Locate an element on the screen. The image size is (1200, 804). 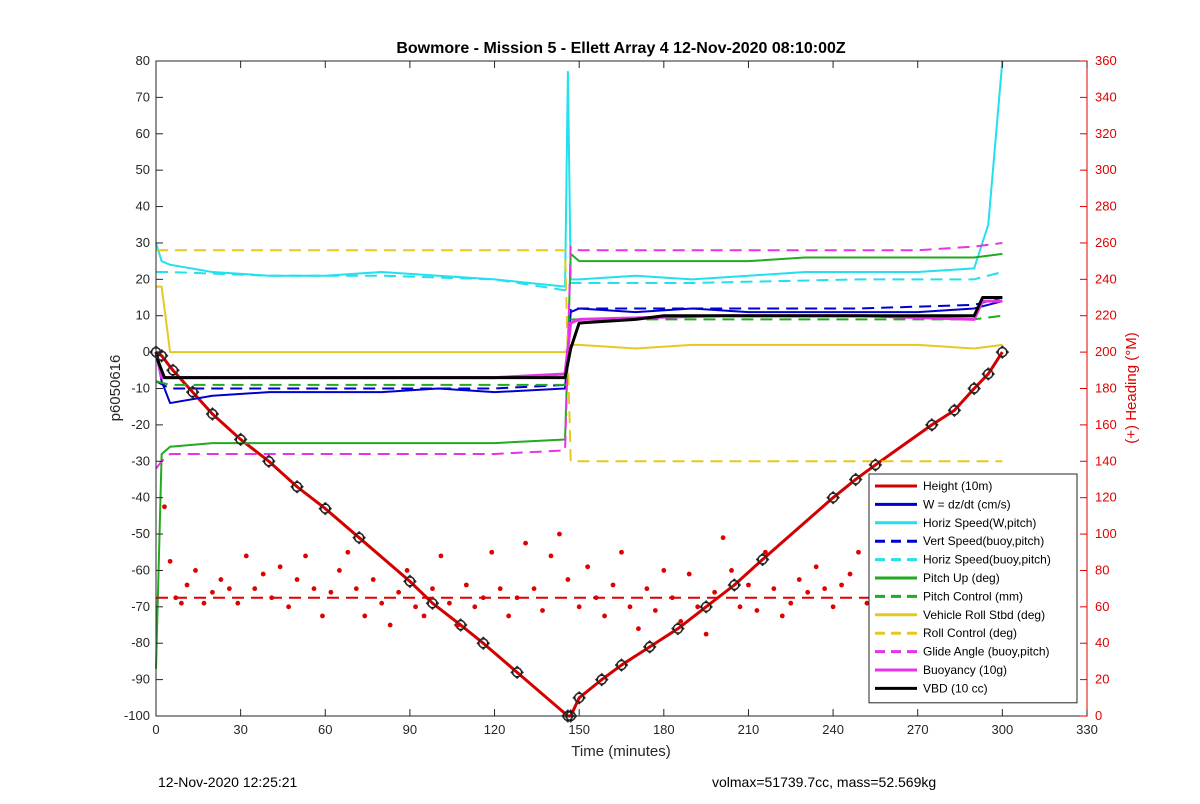
legend-label: W = dz/dt (cm/s) is located at coordinates (967, 504).